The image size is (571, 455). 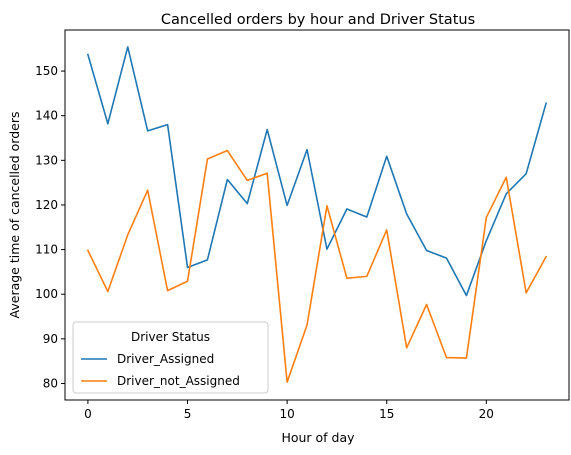 What do you see at coordinates (46, 160) in the screenshot?
I see `y-tick-label: 130` at bounding box center [46, 160].